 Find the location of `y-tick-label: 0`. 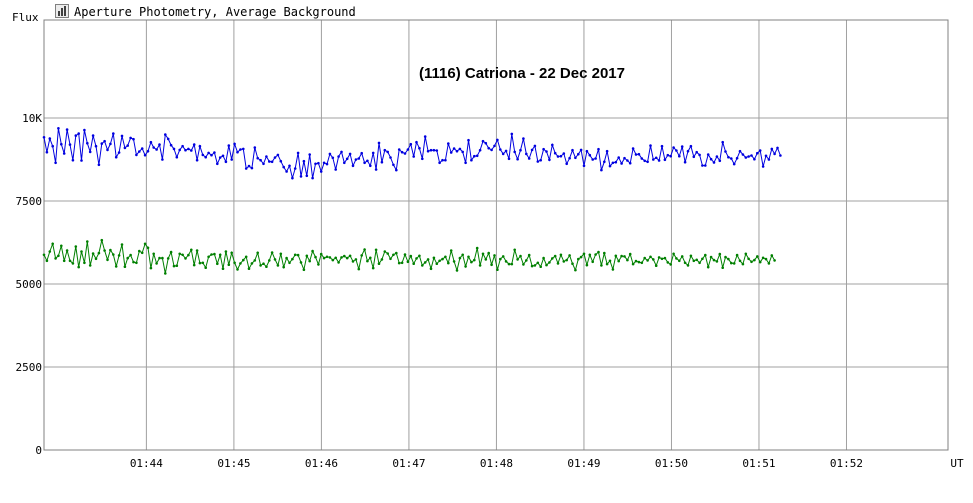

y-tick-label: 0 is located at coordinates (38, 450).